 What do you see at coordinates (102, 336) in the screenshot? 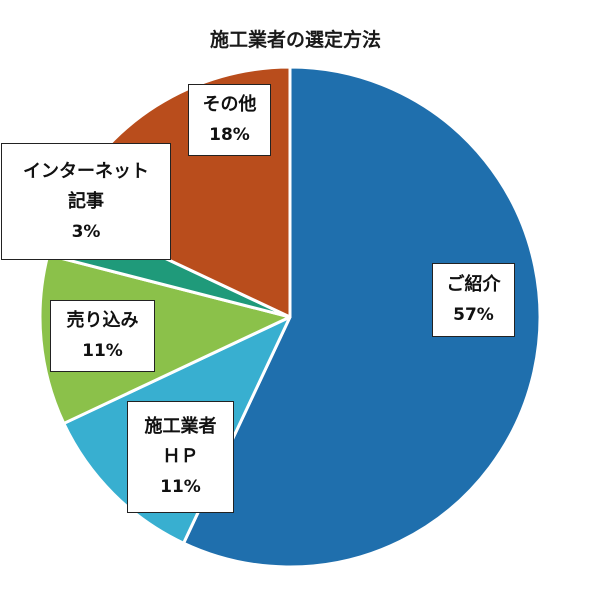
I see `slice-label-sales-pitch: 売り込み 11%` at bounding box center [102, 336].